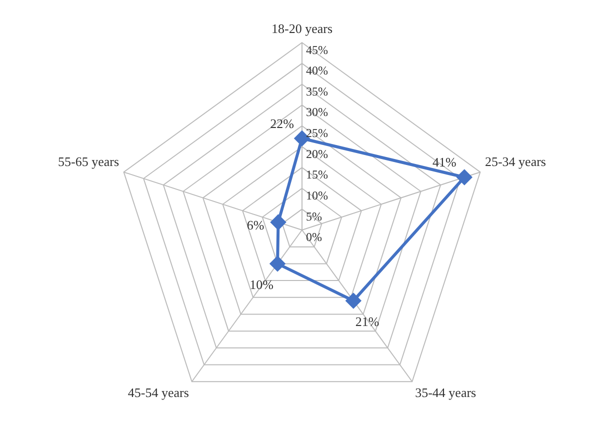  What do you see at coordinates (445, 392) in the screenshot?
I see `spoke-label: 35-44 years` at bounding box center [445, 392].